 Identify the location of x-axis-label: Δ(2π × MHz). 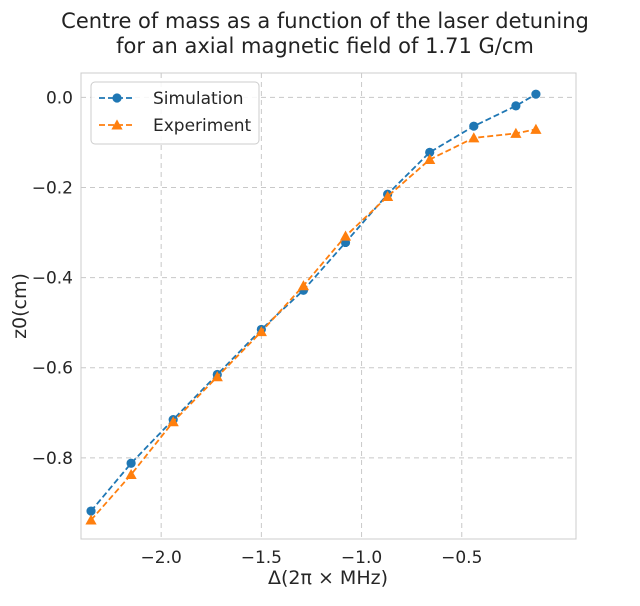
(328, 578).